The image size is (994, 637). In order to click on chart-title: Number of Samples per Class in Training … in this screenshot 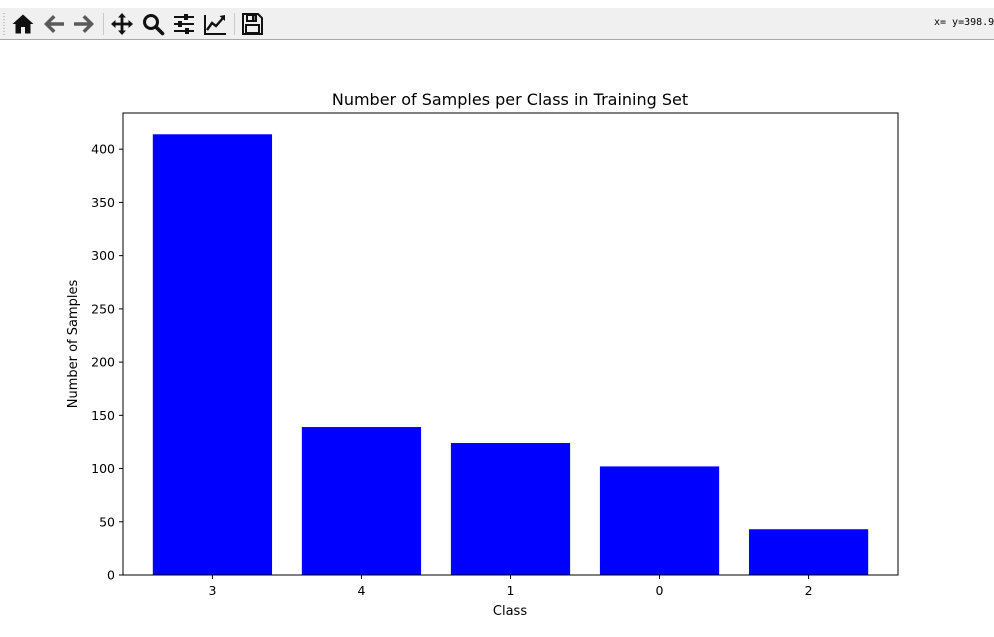, I will do `click(510, 99)`.